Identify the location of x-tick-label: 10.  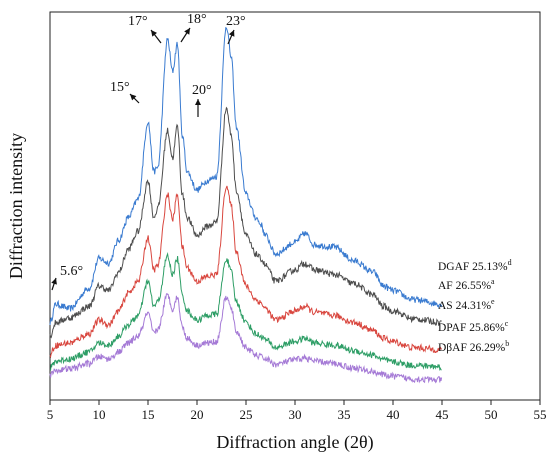
(99, 414).